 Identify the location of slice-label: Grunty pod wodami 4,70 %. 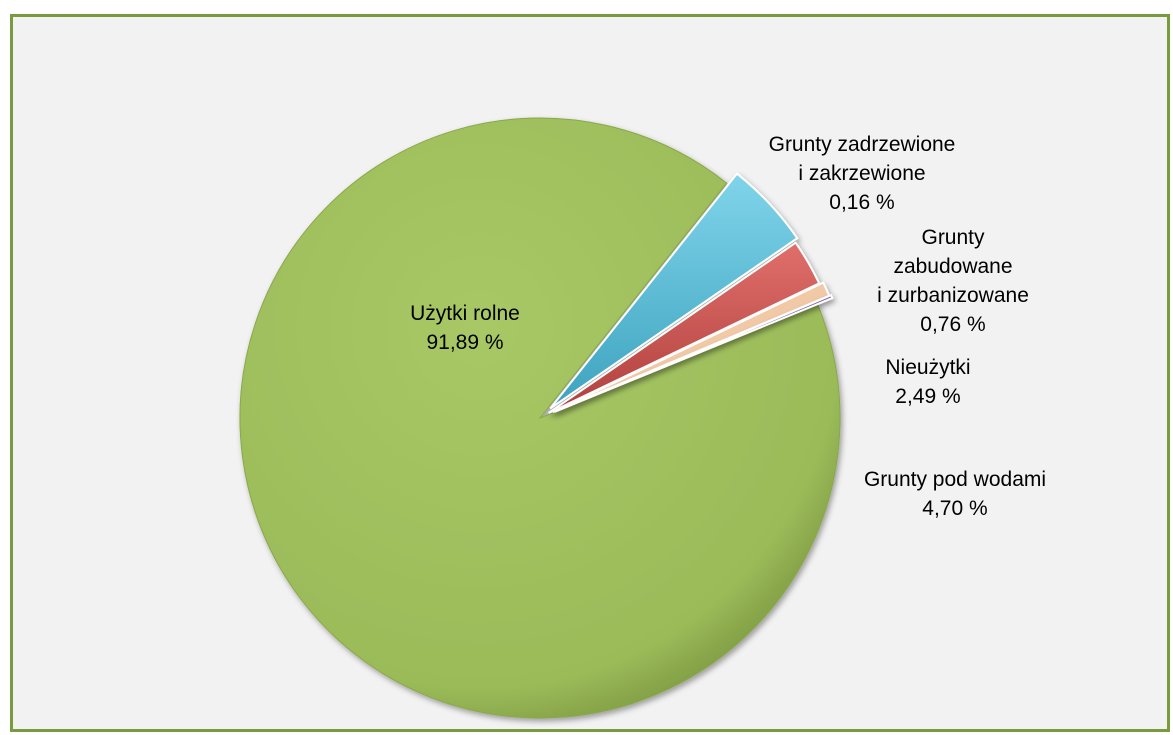
(955, 494).